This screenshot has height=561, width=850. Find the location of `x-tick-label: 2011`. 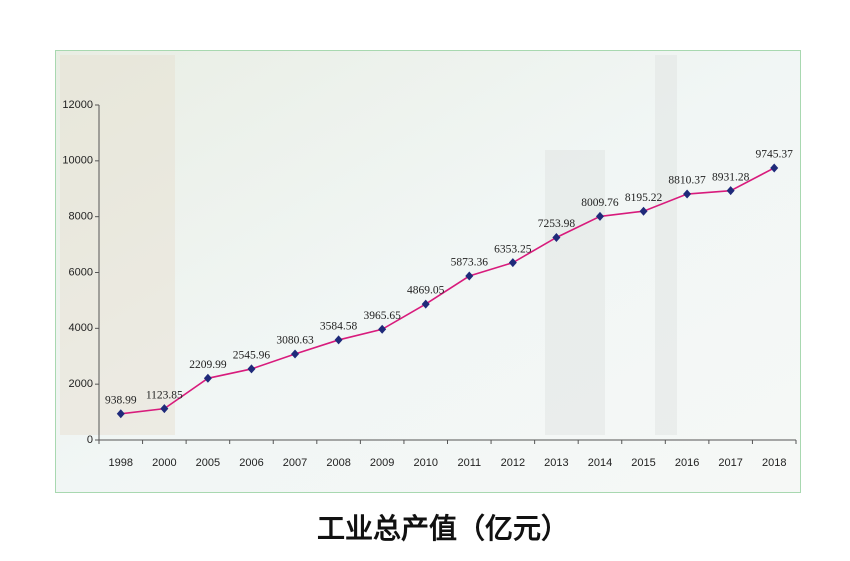

x-tick-label: 2011 is located at coordinates (469, 463).